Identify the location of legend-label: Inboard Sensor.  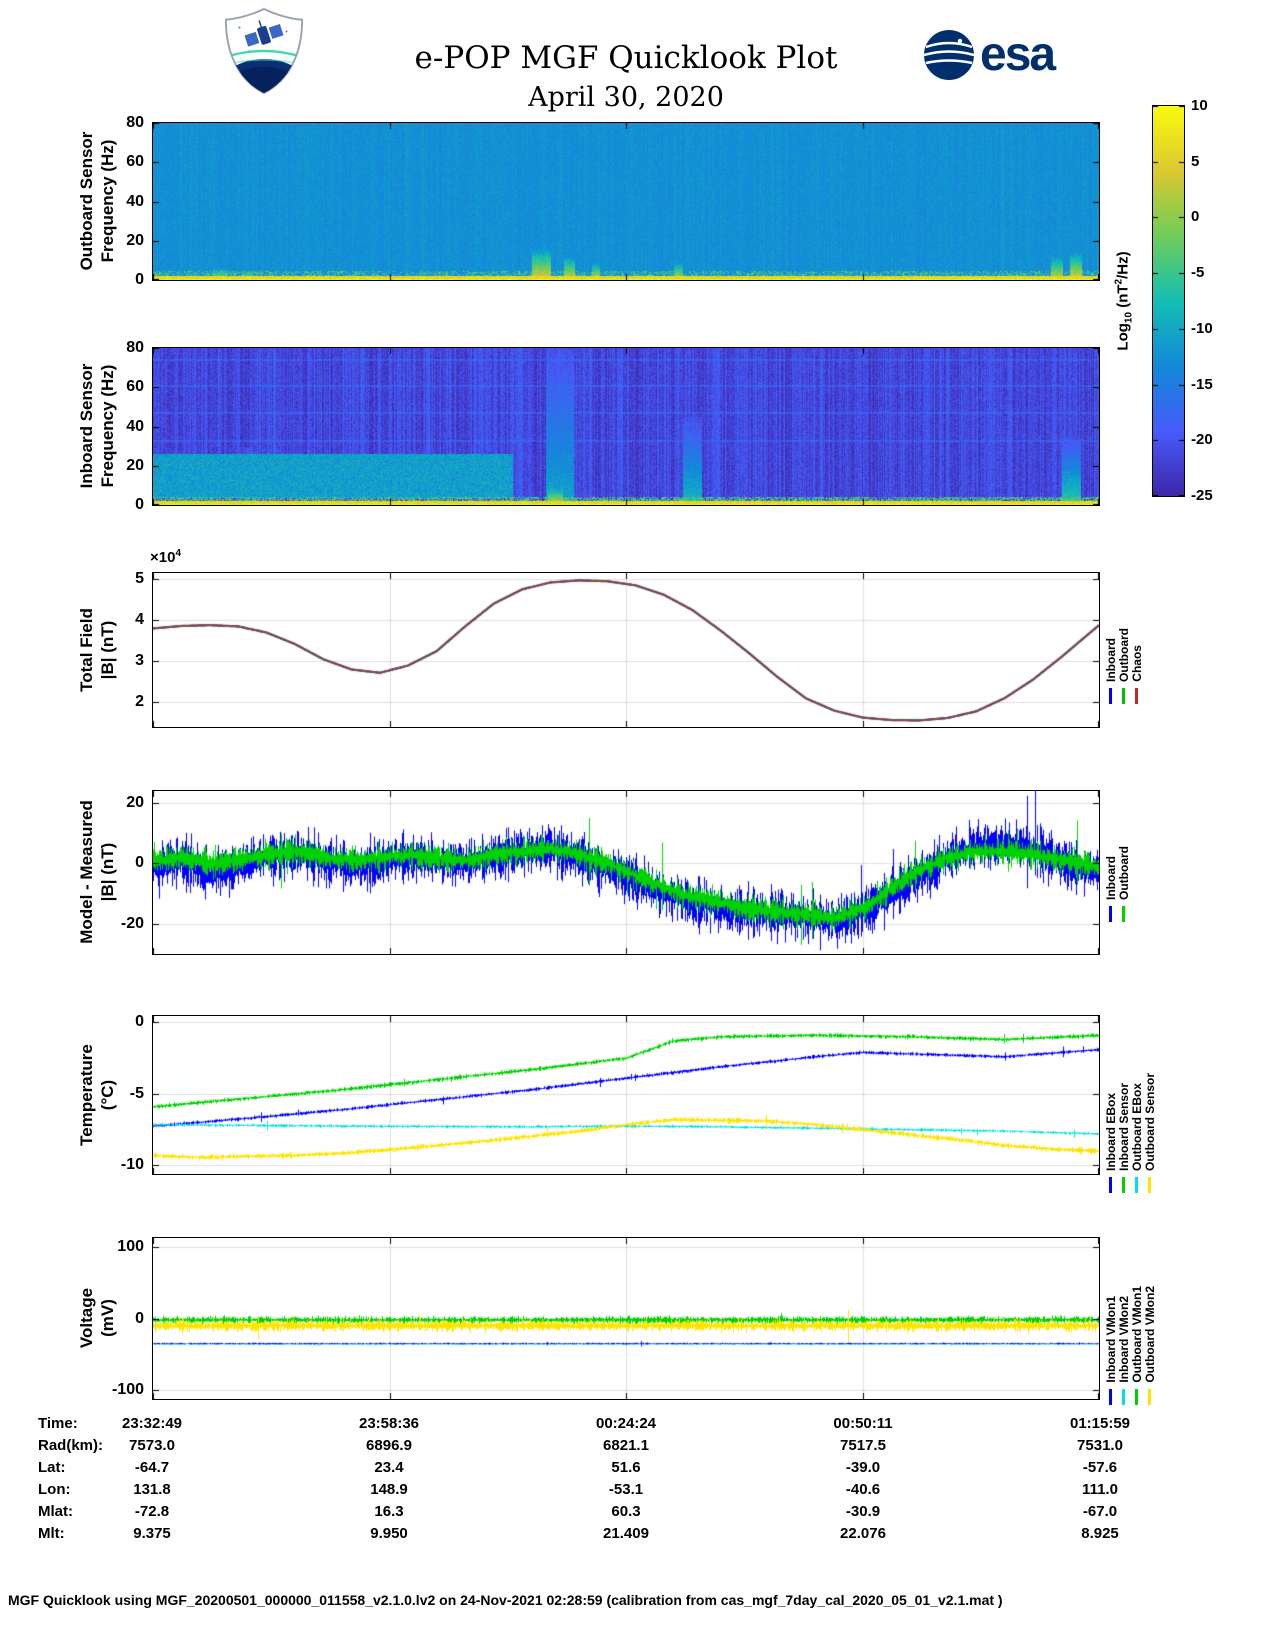
(1123, 1126).